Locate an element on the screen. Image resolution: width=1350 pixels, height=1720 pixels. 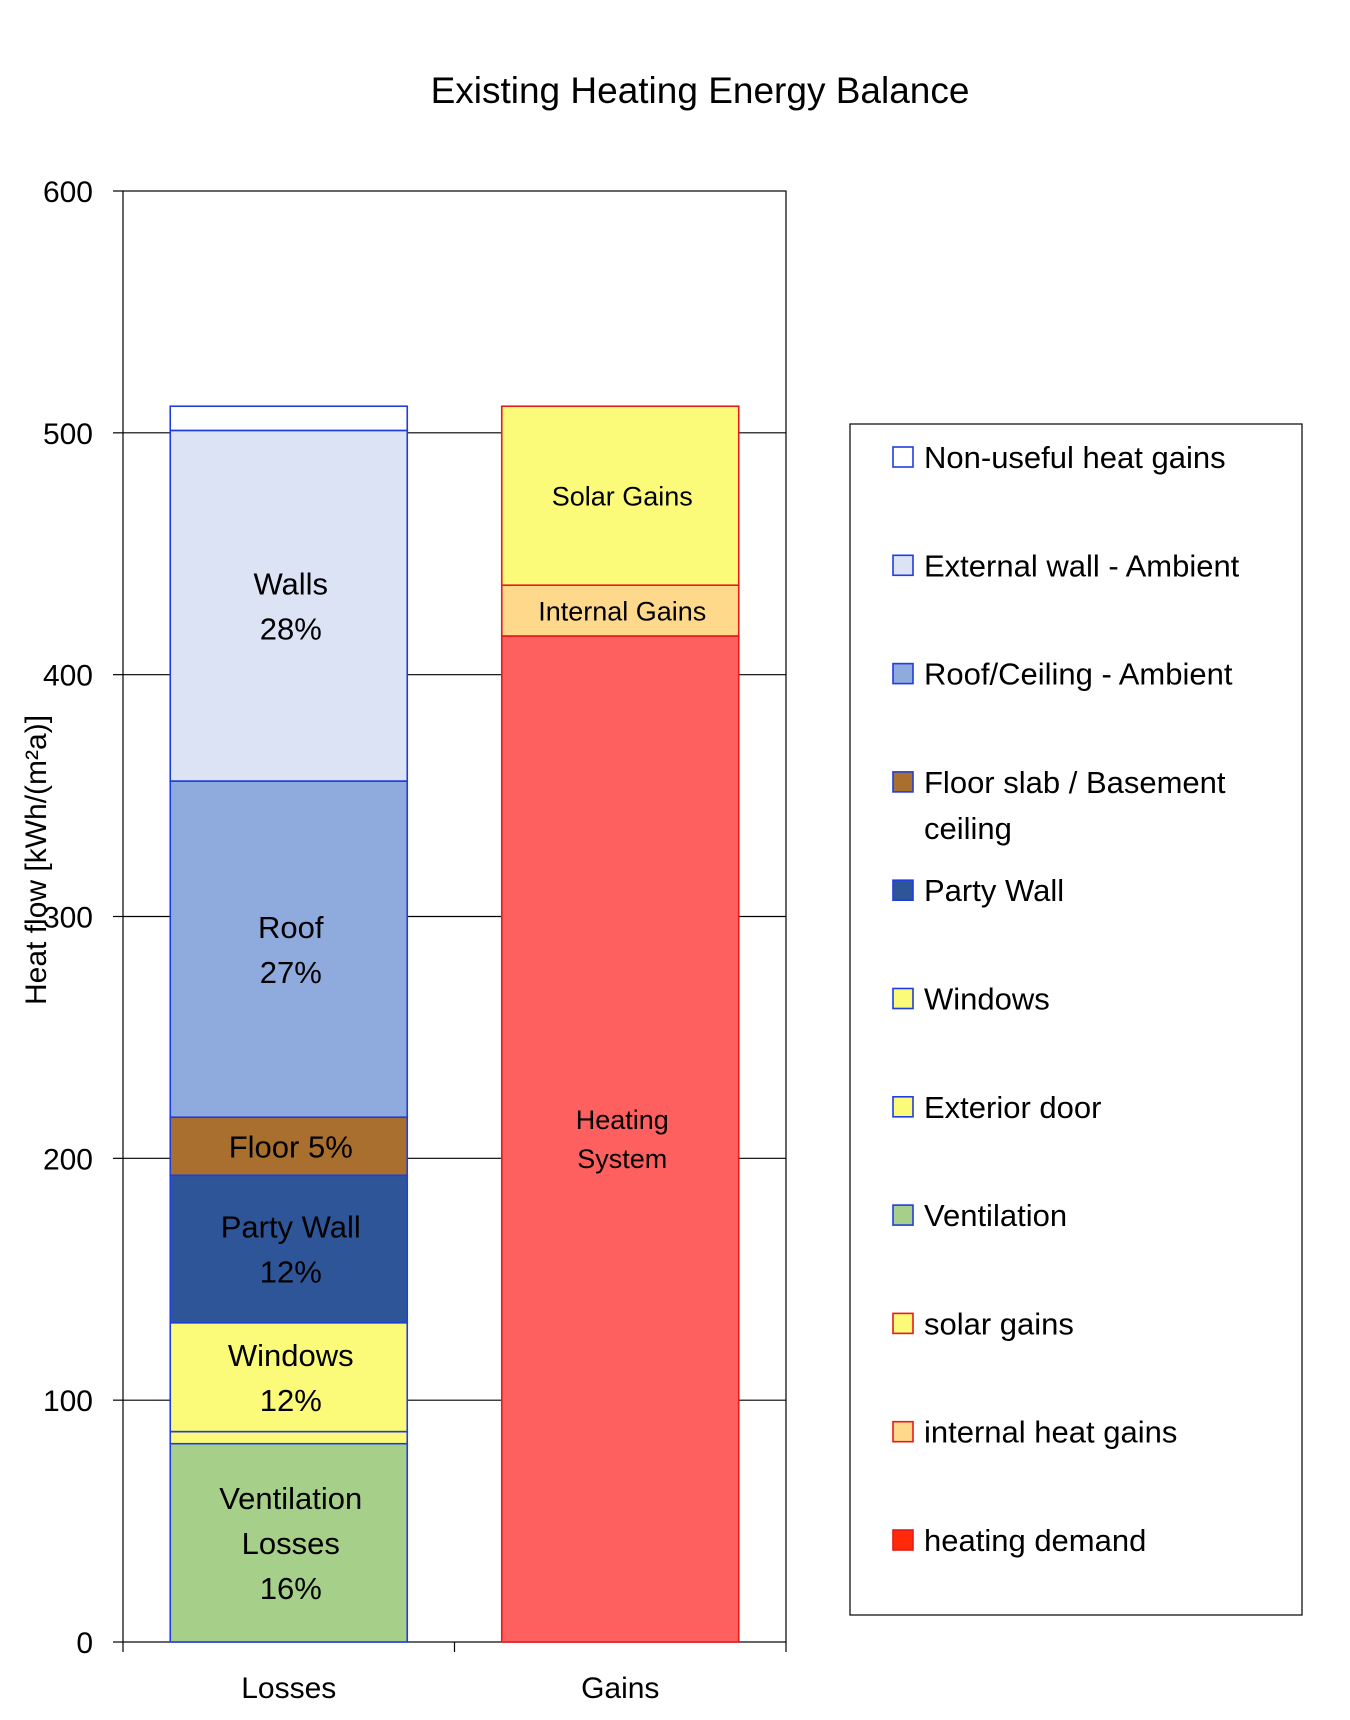
bar-gains-solar-gains is located at coordinates (620, 495).